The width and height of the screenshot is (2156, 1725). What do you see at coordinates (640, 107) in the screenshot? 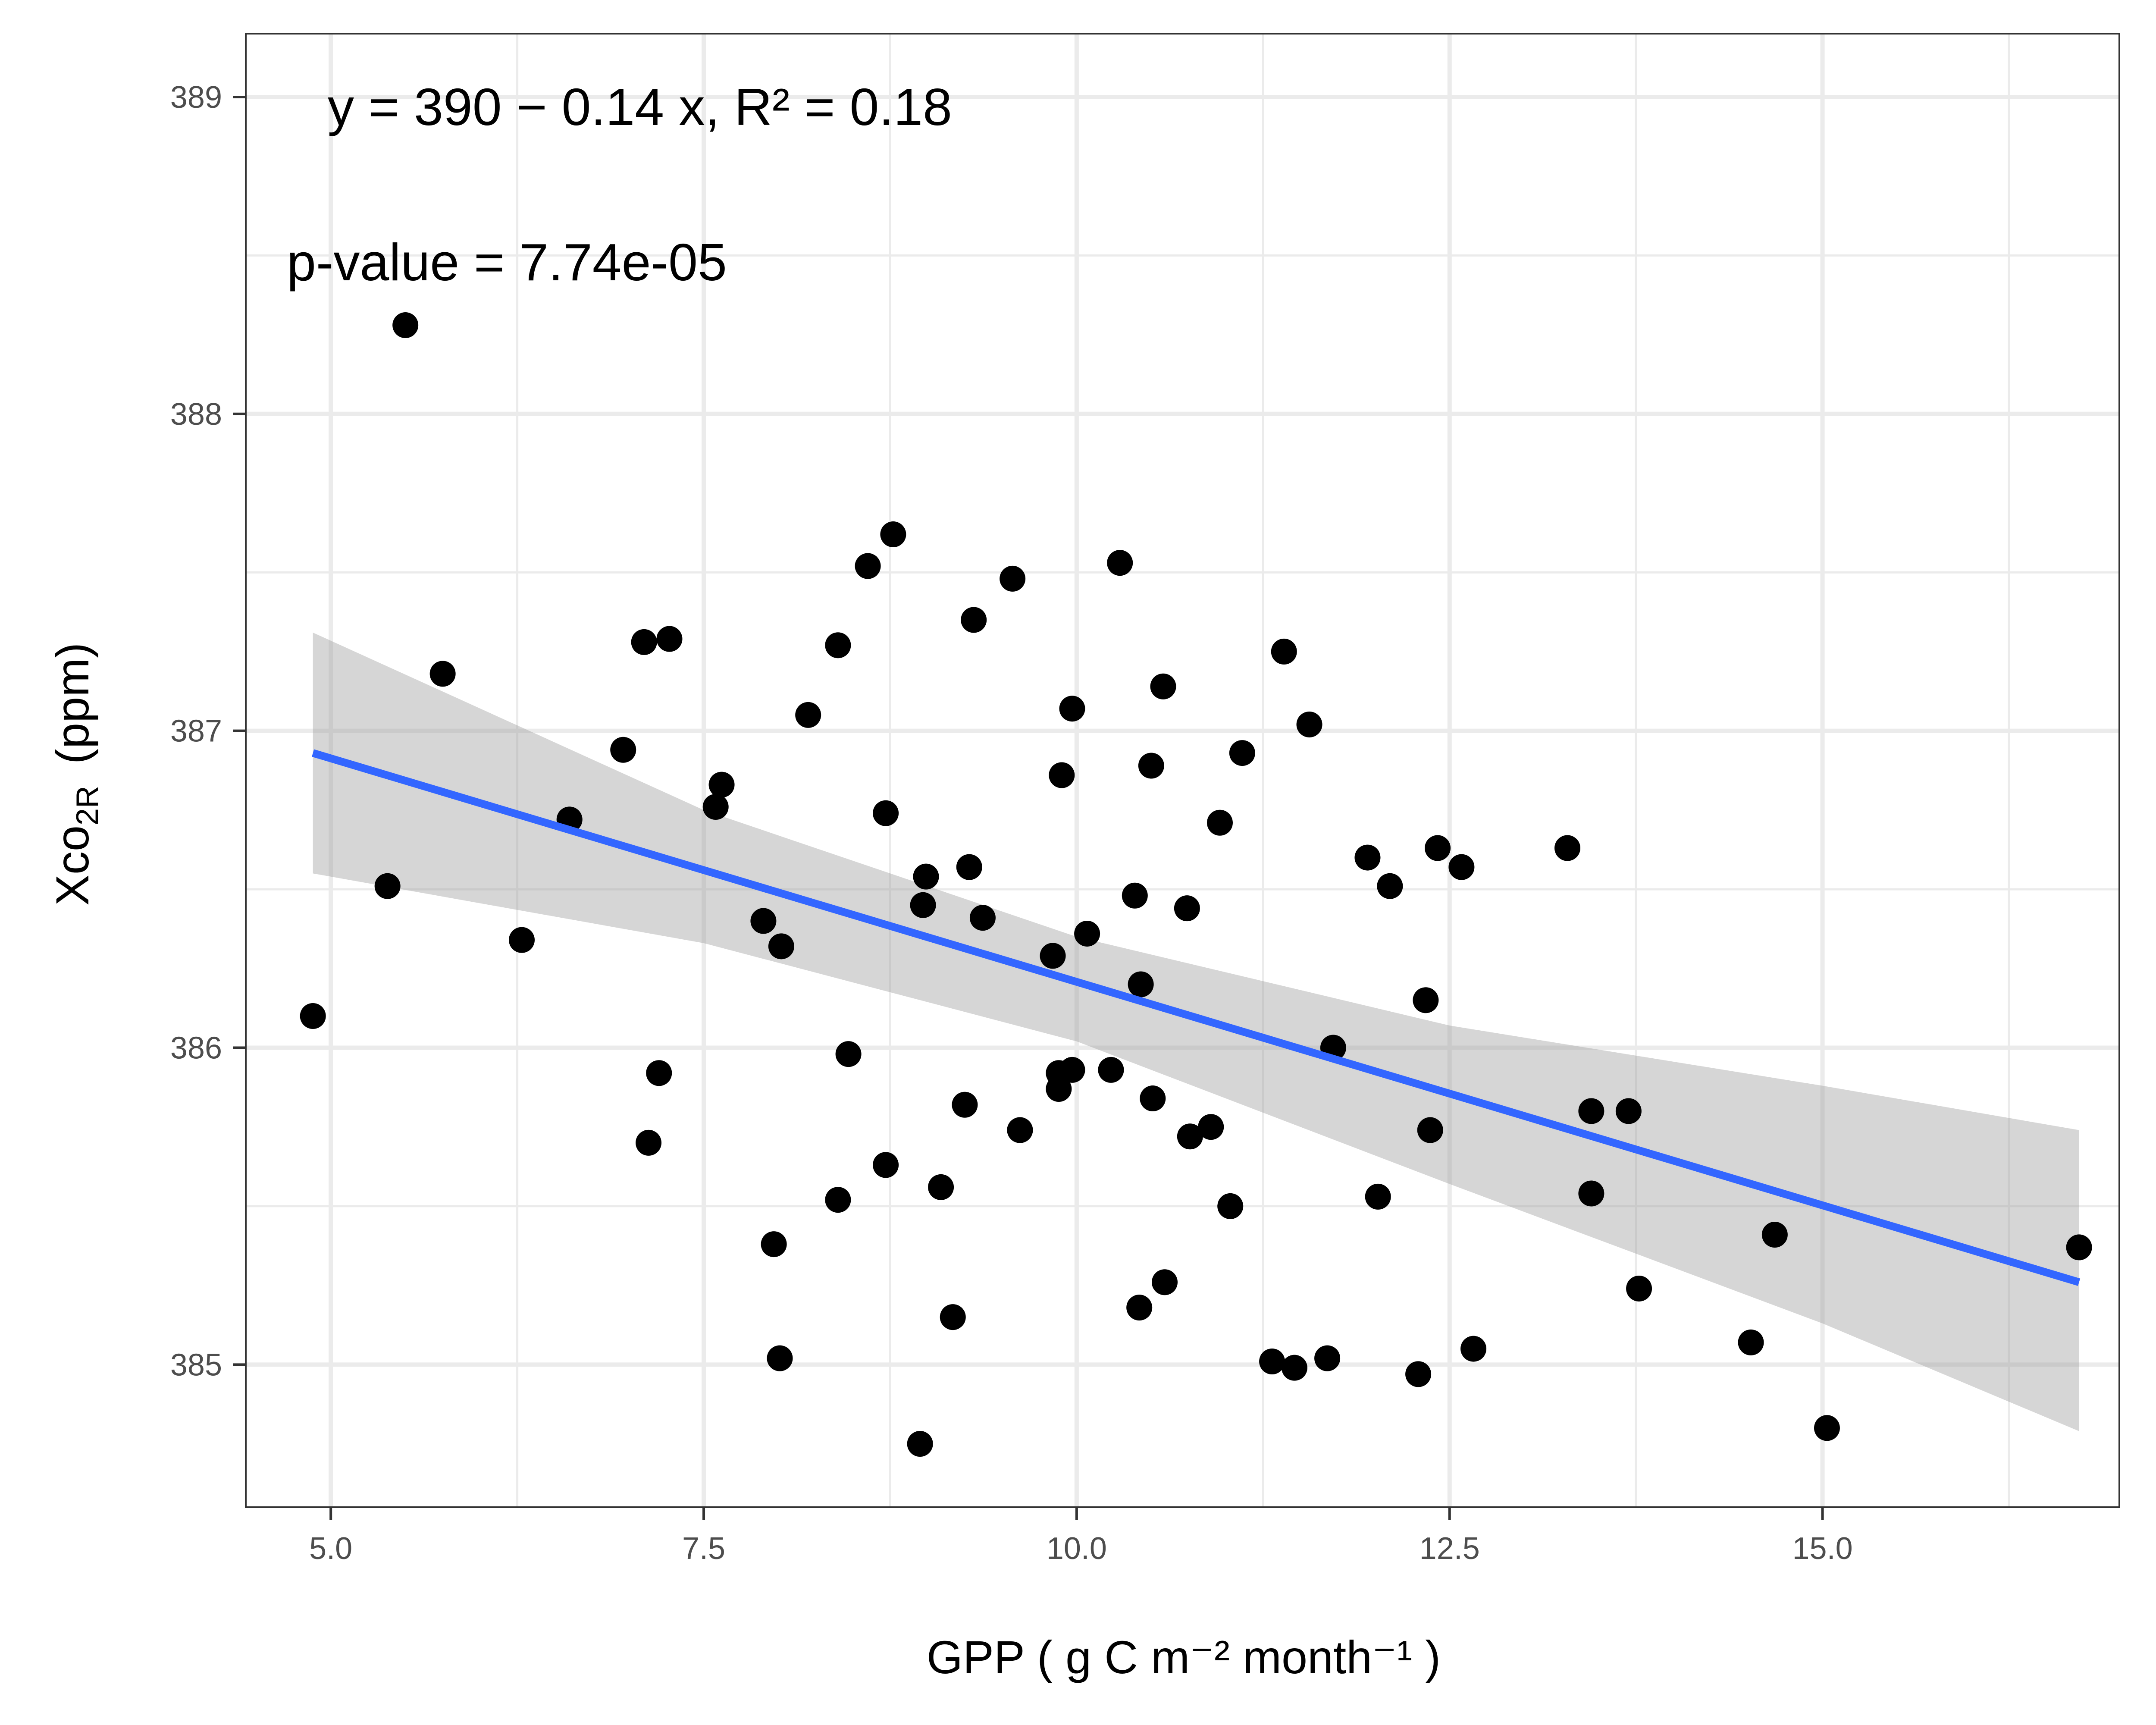
I see `regression-equation: y = 390 − 0.14 x, R² = 0.18` at bounding box center [640, 107].